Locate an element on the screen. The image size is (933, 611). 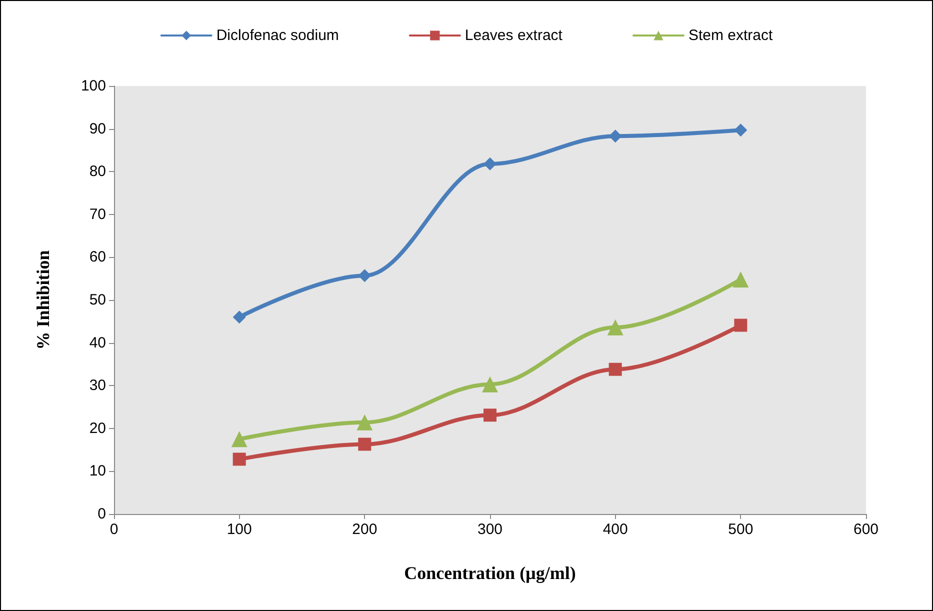
x-tick-label: 300 is located at coordinates (490, 529).